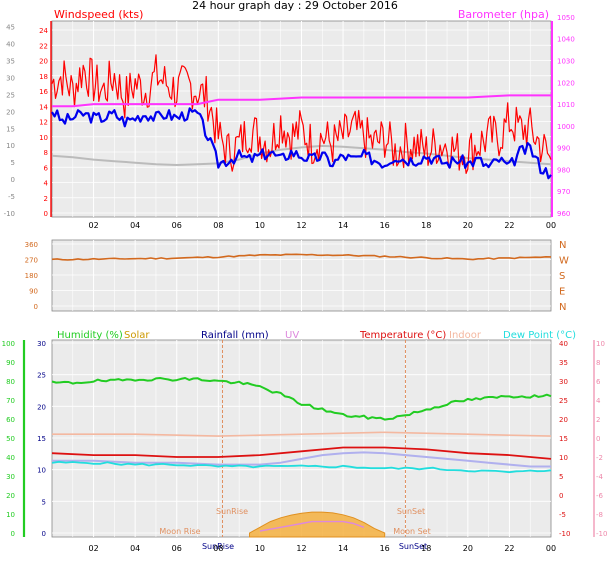 This screenshot has height=565, width=608. I want to click on series-barometer-line, so click(301, 101).